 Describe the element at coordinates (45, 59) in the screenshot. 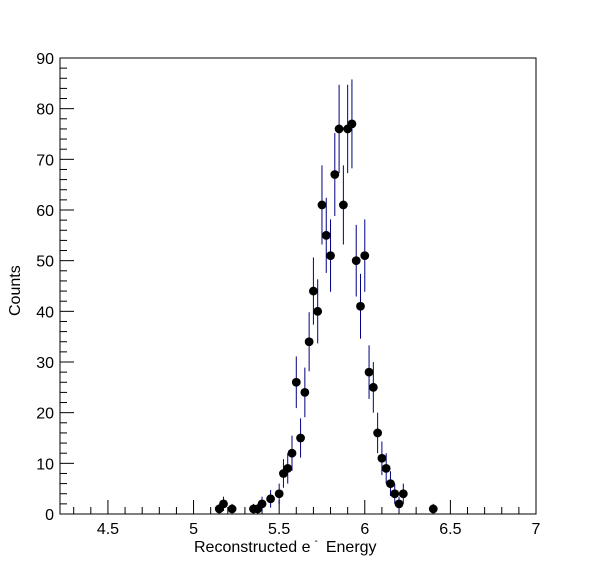

I see `y-tick-label: 90` at that location.